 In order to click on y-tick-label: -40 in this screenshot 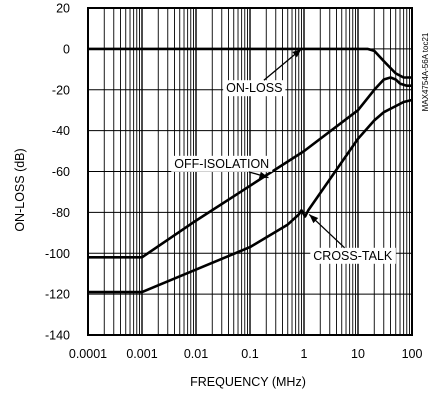, I will do `click(61, 131)`.